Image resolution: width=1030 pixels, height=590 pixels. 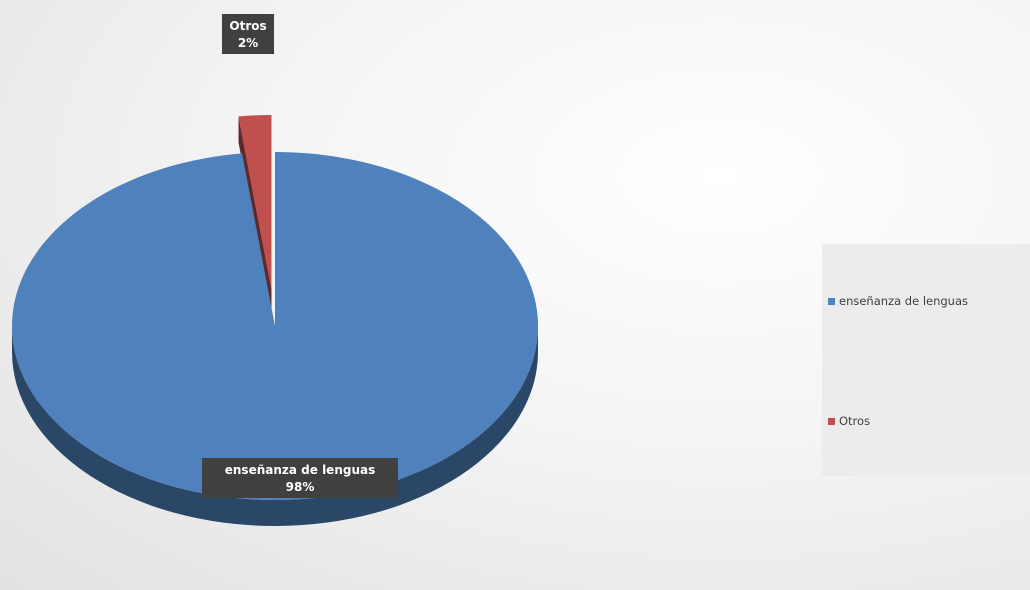 What do you see at coordinates (926, 360) in the screenshot?
I see `legend: enseñanza de lenguas Otros` at bounding box center [926, 360].